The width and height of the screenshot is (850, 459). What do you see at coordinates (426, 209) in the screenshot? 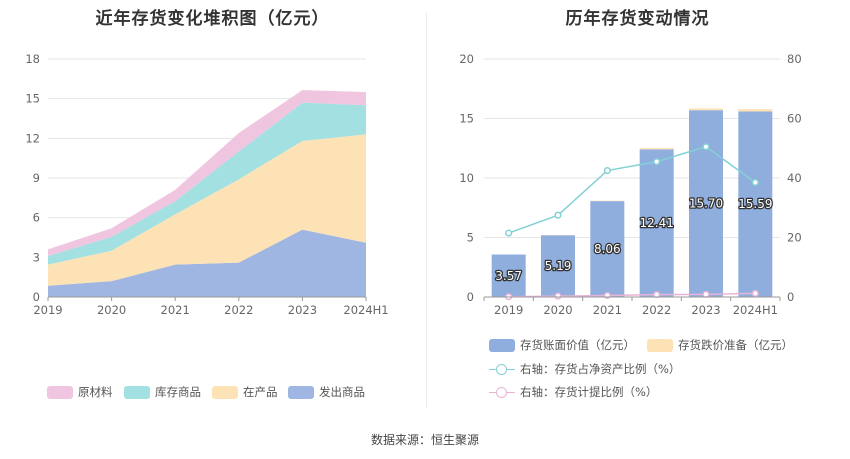
I see `panel-divider` at bounding box center [426, 209].